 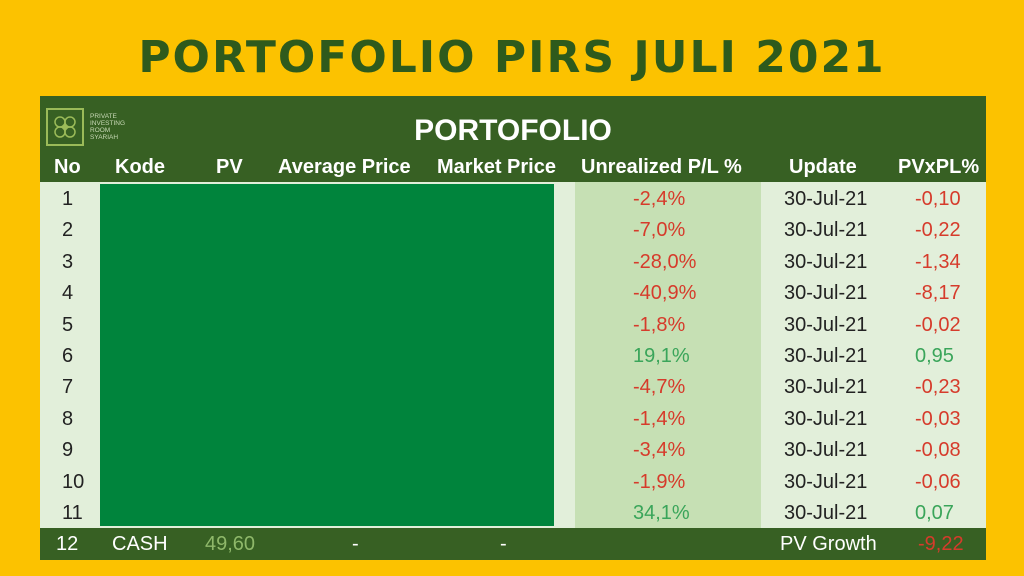 What do you see at coordinates (65, 127) in the screenshot?
I see `logo-icon` at bounding box center [65, 127].